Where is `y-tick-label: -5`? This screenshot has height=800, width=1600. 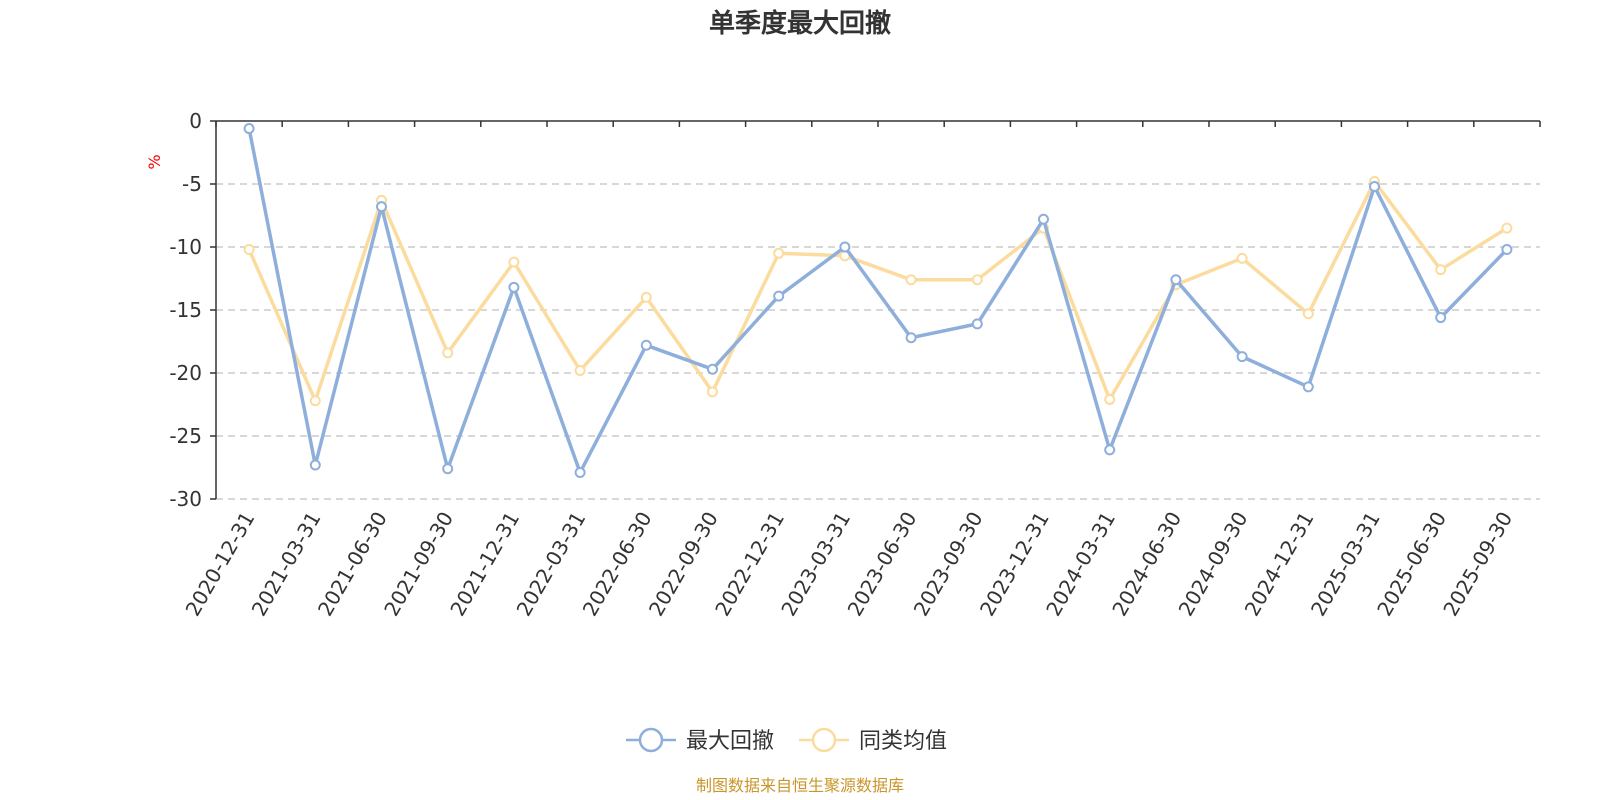
y-tick-label: -5 is located at coordinates (192, 184).